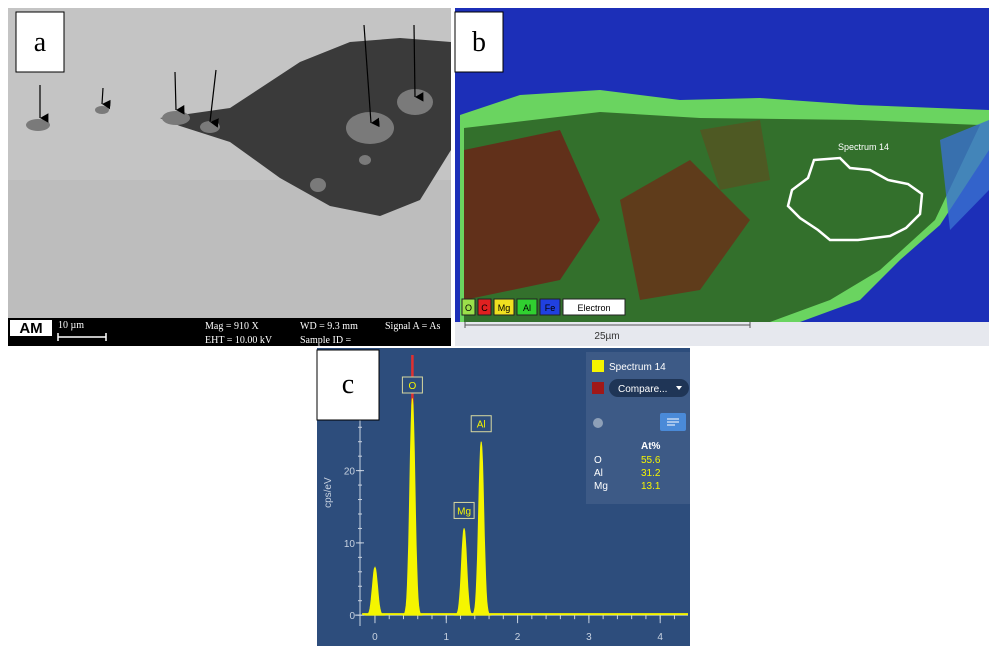 The width and height of the screenshot is (989, 646). I want to click on y-tick-label: 20, so click(350, 472).